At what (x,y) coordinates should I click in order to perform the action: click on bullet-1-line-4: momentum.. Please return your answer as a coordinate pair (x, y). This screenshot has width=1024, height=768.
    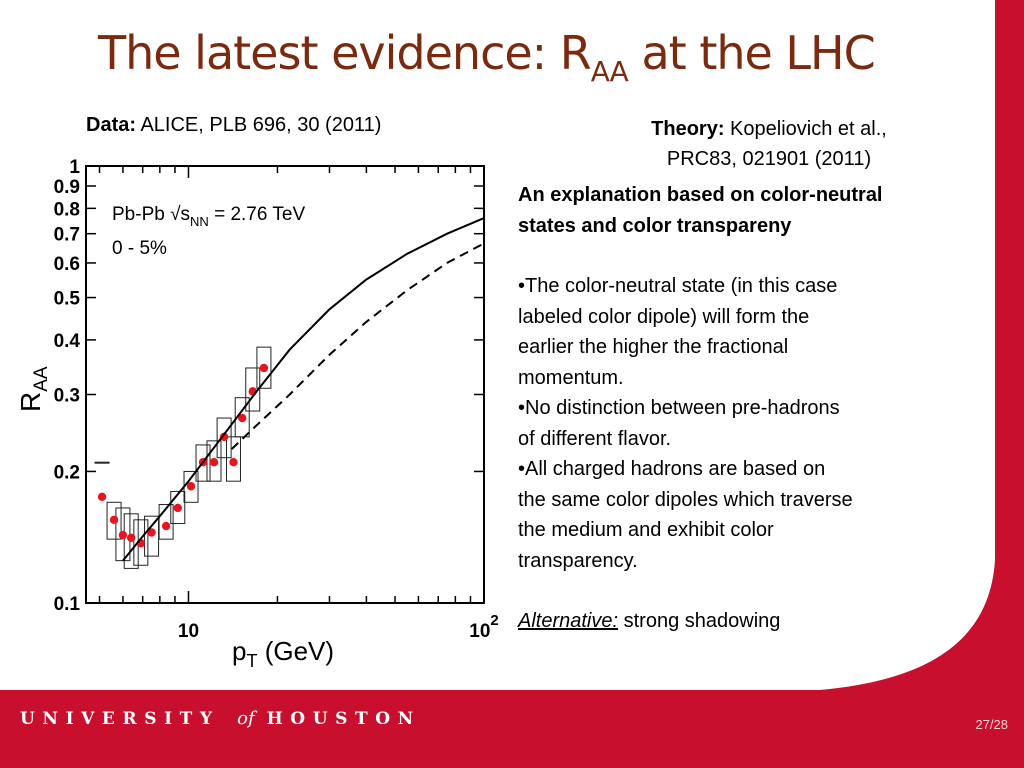
    Looking at the image, I should click on (571, 377).